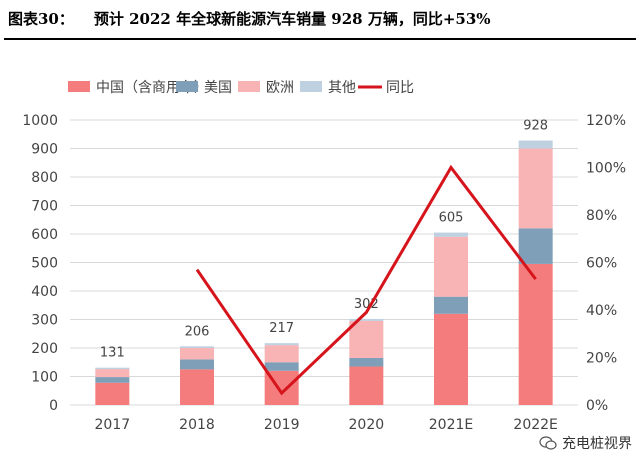 The width and height of the screenshot is (640, 461). I want to click on legend-swatch-china, so click(79, 86).